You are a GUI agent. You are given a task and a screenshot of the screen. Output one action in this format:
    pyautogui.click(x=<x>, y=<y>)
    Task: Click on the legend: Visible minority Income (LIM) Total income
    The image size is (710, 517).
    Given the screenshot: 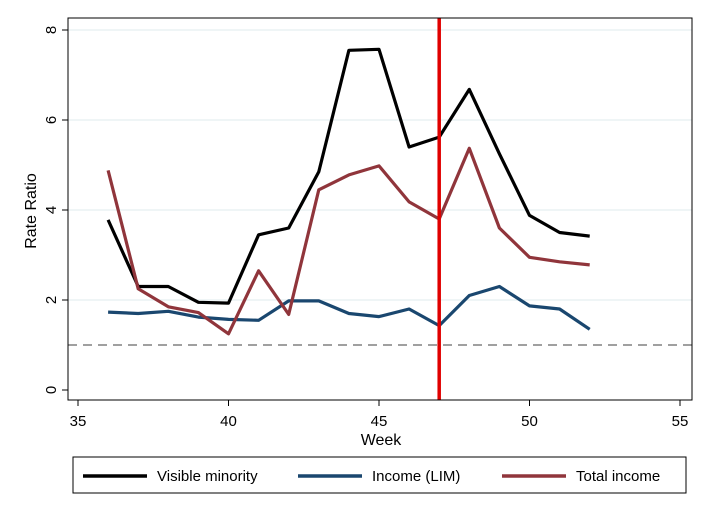 What is the action you would take?
    pyautogui.click(x=379, y=475)
    